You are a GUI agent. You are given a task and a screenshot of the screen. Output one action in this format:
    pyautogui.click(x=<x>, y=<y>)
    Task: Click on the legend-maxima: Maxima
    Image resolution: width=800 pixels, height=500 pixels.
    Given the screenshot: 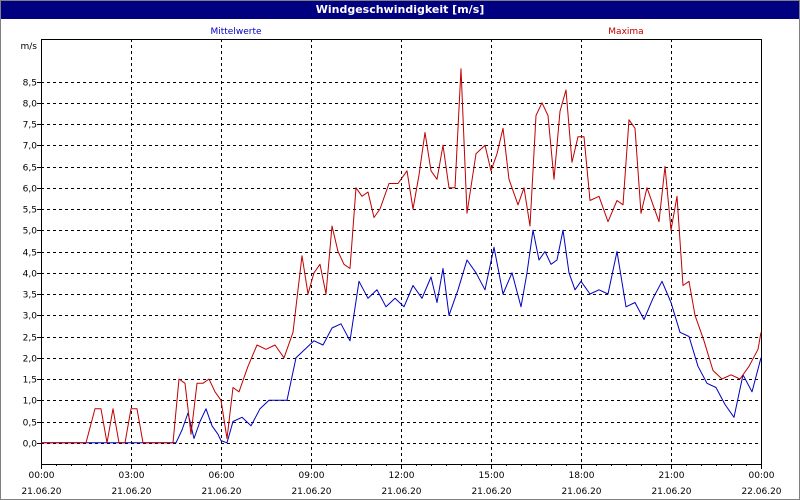 What is the action you would take?
    pyautogui.click(x=625, y=32)
    